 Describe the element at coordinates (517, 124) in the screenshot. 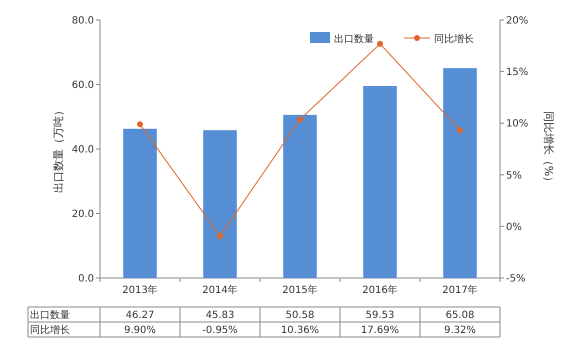

I see `y2-tick-label: 10%` at that location.